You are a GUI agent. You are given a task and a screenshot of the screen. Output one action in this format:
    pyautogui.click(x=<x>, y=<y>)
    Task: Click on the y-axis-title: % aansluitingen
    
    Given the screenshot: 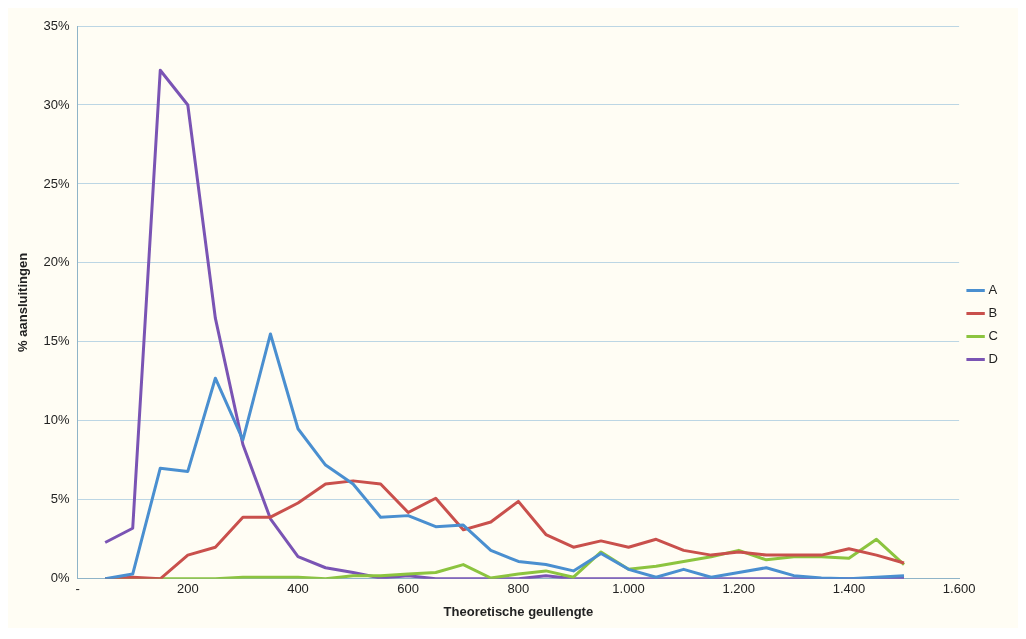 What is the action you would take?
    pyautogui.click(x=23, y=302)
    